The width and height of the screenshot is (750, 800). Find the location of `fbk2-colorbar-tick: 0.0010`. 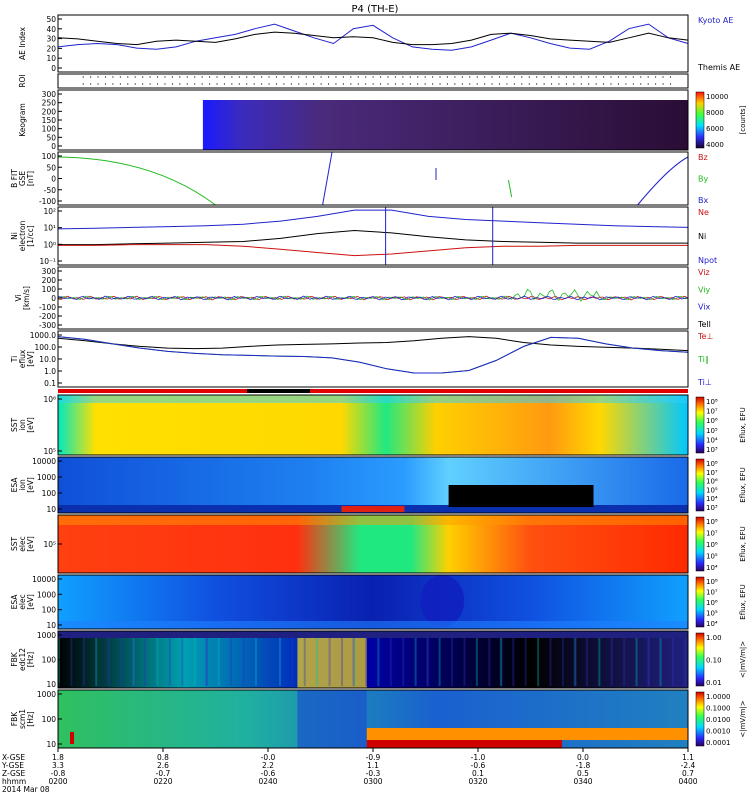

fbk2-colorbar-tick: 0.0010 is located at coordinates (718, 732).